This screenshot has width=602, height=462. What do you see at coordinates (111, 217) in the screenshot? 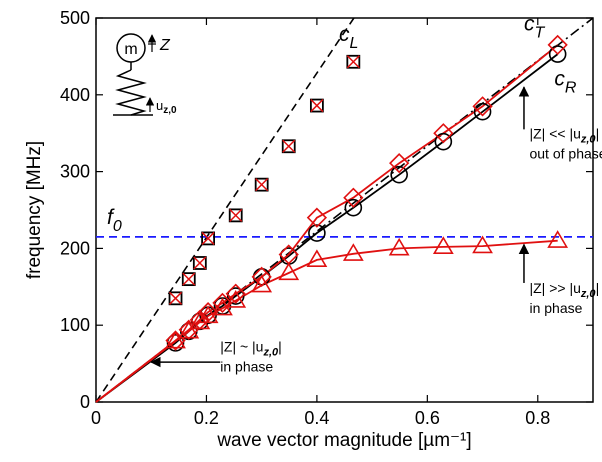
I see `curve-label-symbol: f` at bounding box center [111, 217].